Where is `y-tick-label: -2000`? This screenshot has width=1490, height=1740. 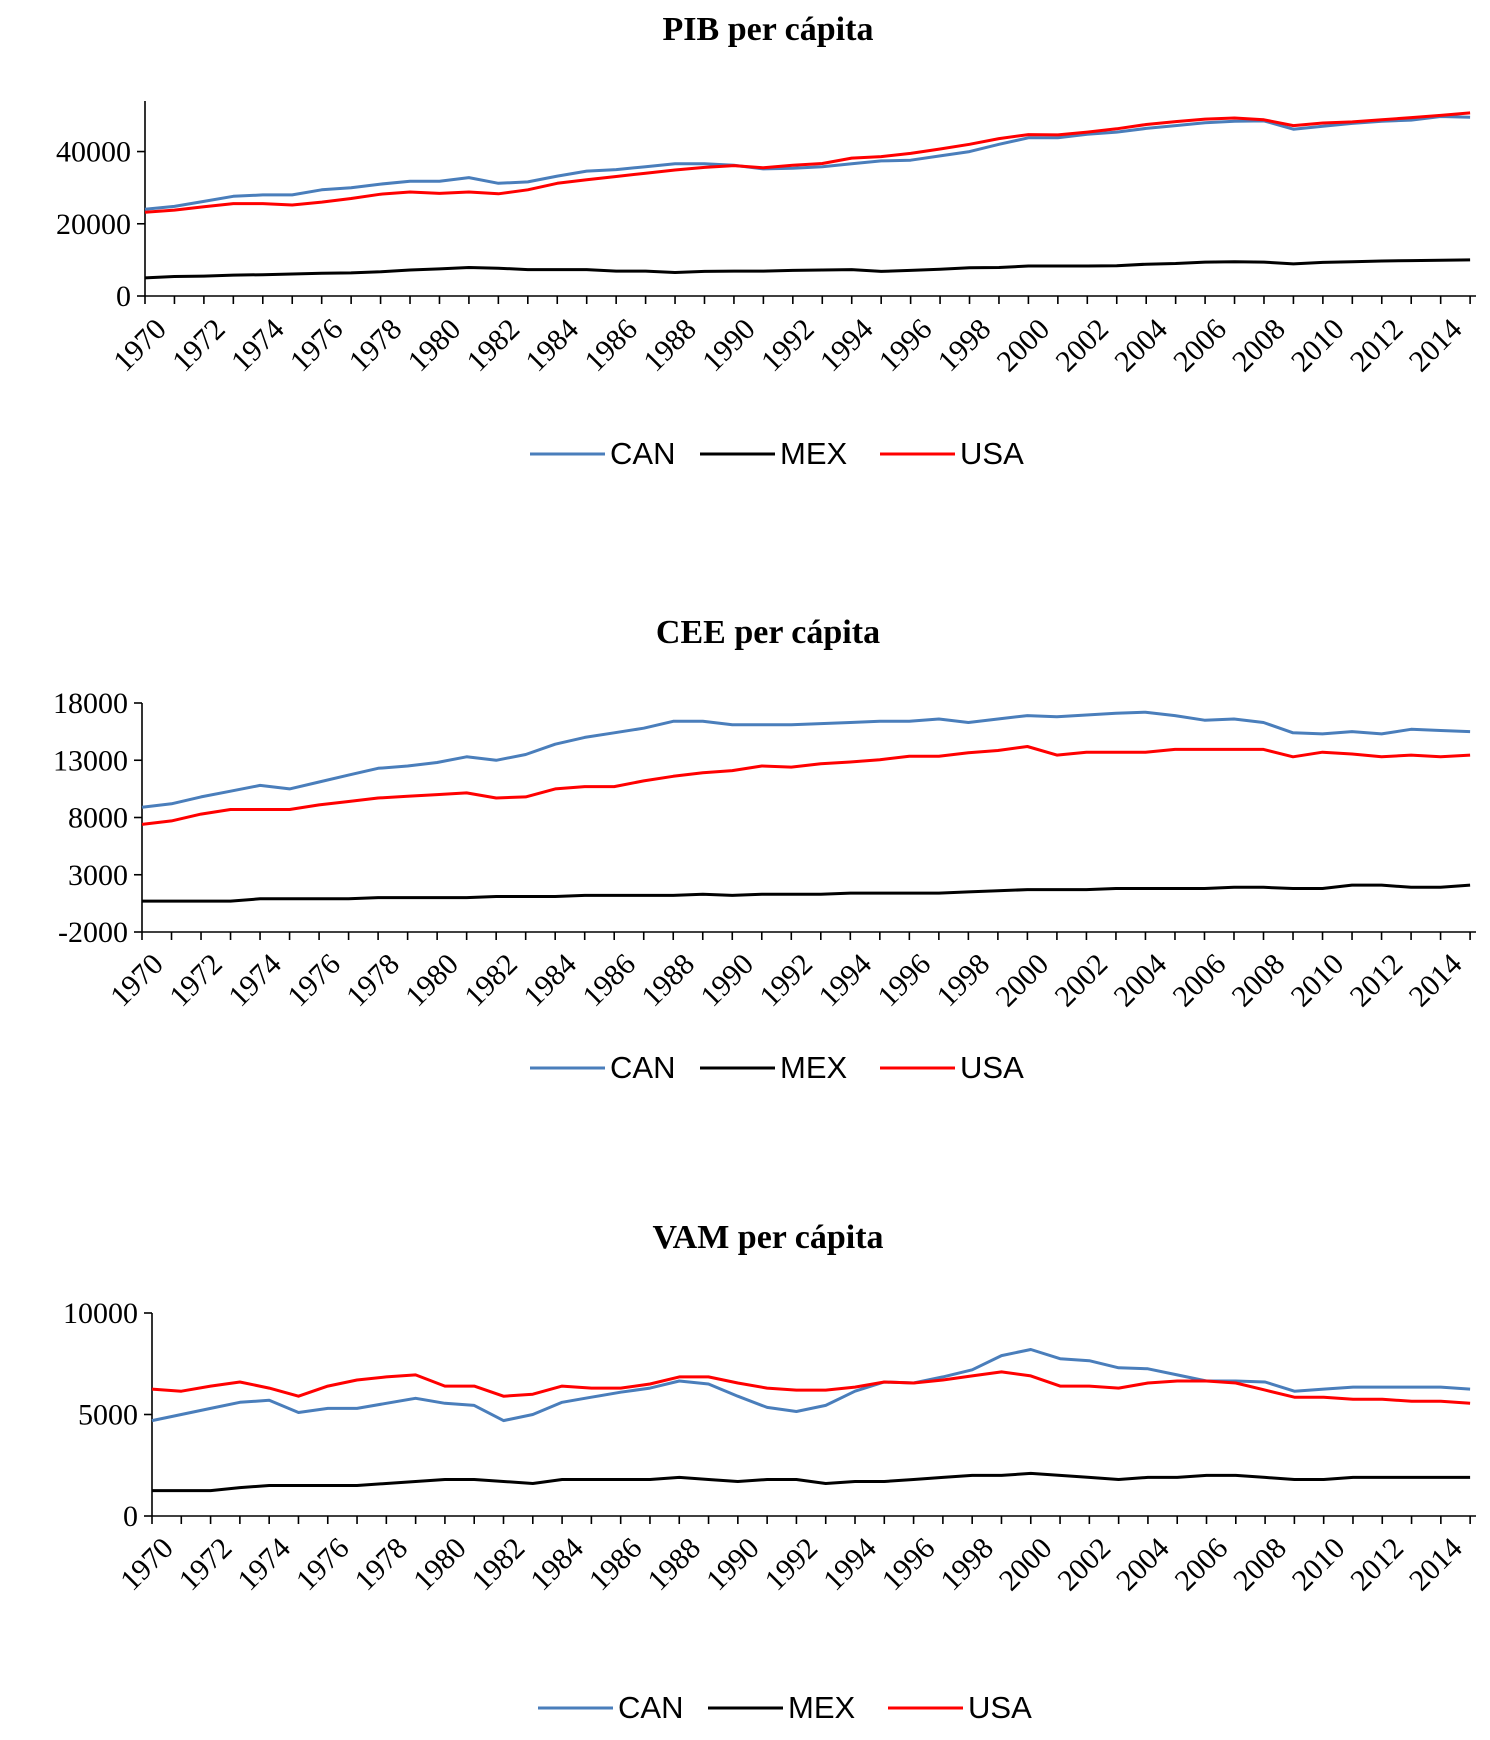 y-tick-label: -2000 is located at coordinates (93, 932).